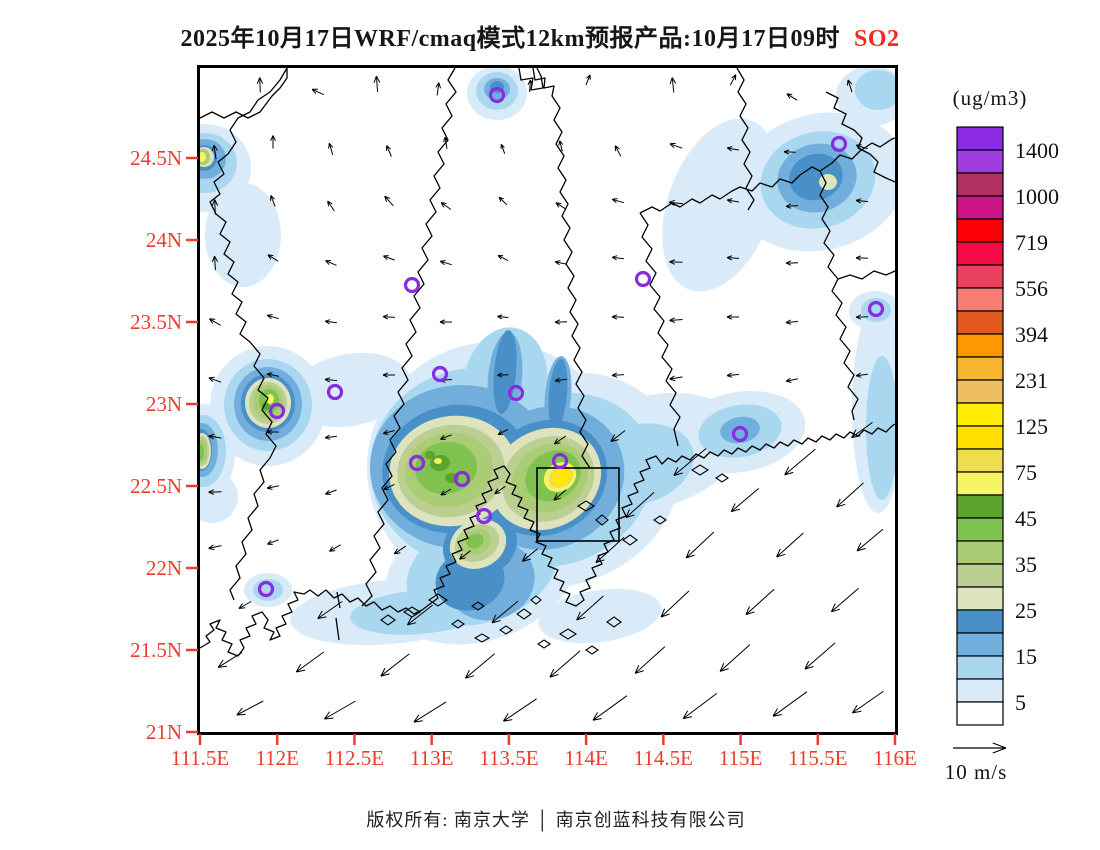 This screenshot has height=850, width=1100. What do you see at coordinates (578, 504) in the screenshot?
I see `domain-box` at bounding box center [578, 504].